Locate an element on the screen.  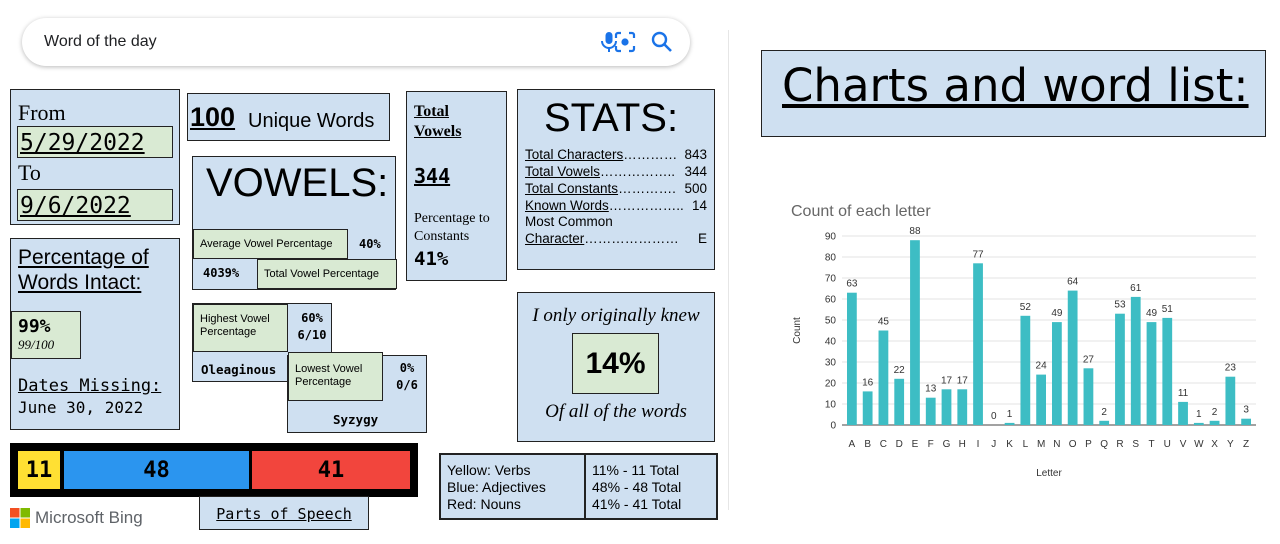
knew-pct: 14% is located at coordinates (615, 363).